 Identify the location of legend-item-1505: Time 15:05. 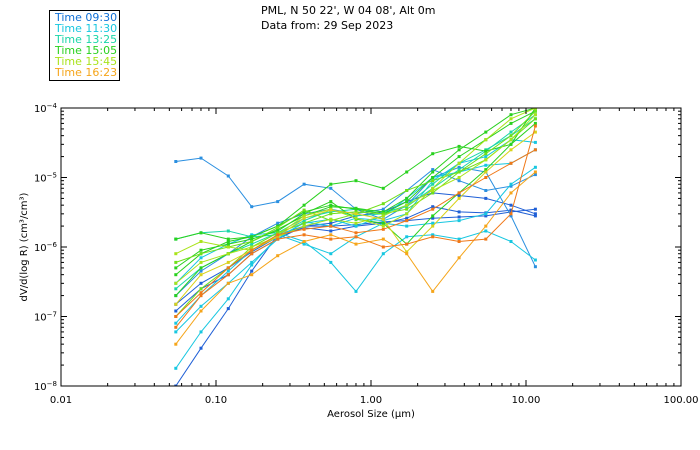
(86, 50).